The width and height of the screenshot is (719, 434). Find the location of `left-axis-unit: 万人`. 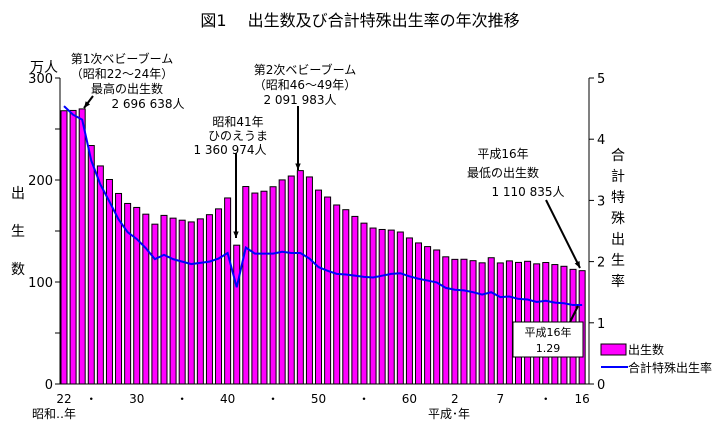

left-axis-unit: 万人 is located at coordinates (44, 68).